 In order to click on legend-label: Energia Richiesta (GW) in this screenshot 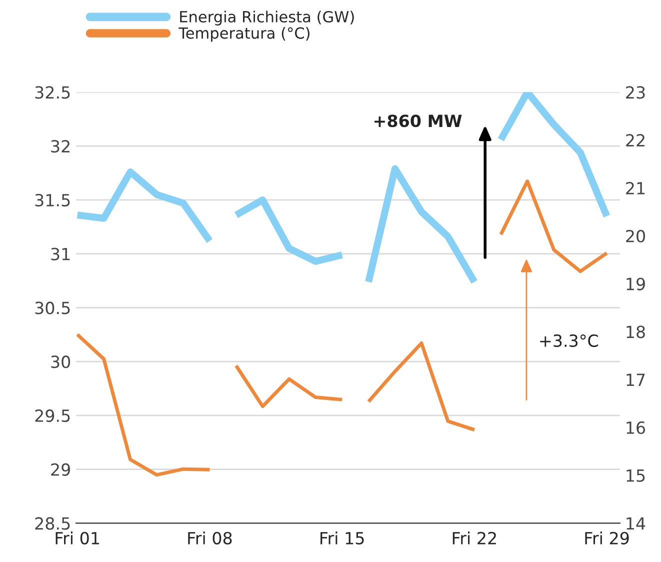, I will do `click(267, 18)`.